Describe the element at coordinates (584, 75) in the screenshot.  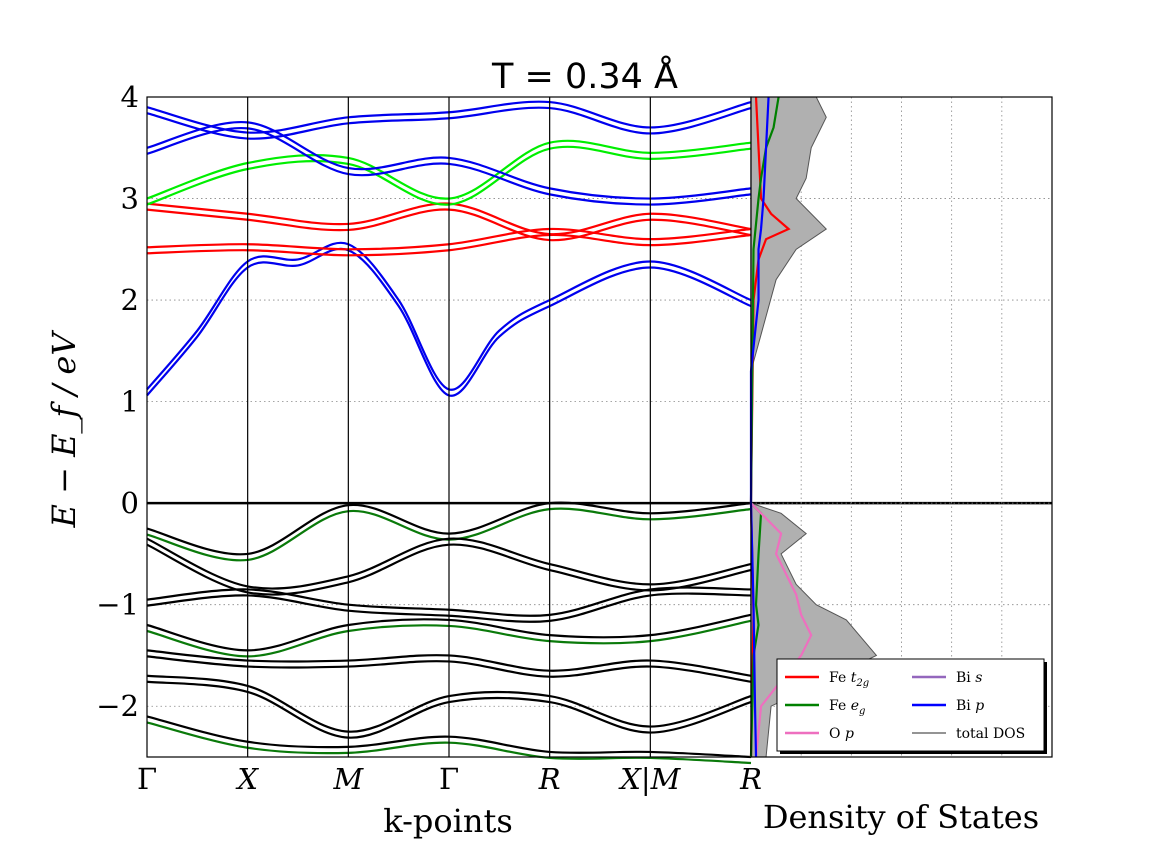
I see `figure-title: T = 0.34 Å` at that location.